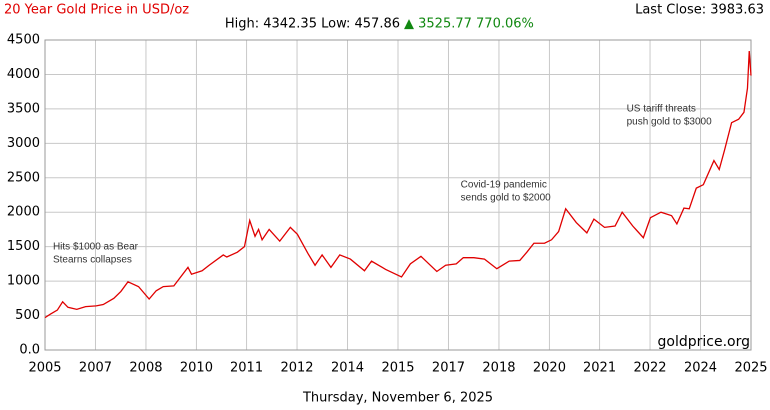  What do you see at coordinates (312, 24) in the screenshot?
I see `stats: High: 4342.35 Low: 457.86` at bounding box center [312, 24].